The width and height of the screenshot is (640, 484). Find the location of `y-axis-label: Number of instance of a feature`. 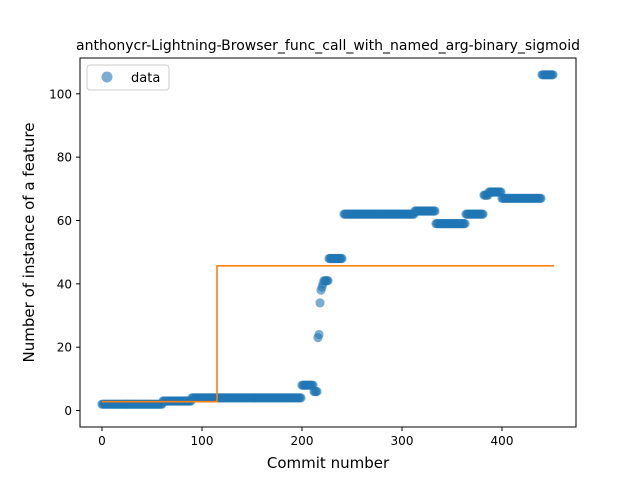

y-axis-label: Number of instance of a feature is located at coordinates (29, 243).